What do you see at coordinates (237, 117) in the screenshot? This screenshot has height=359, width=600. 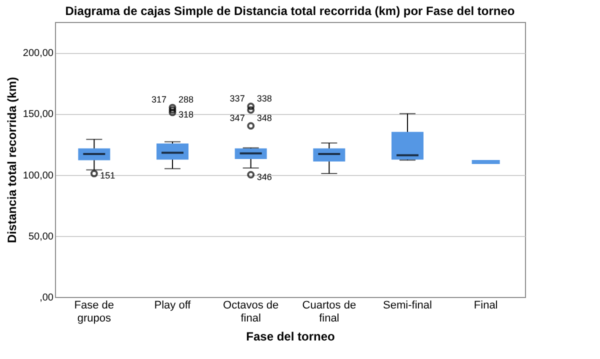 I see `annotation: 347` at bounding box center [237, 117].